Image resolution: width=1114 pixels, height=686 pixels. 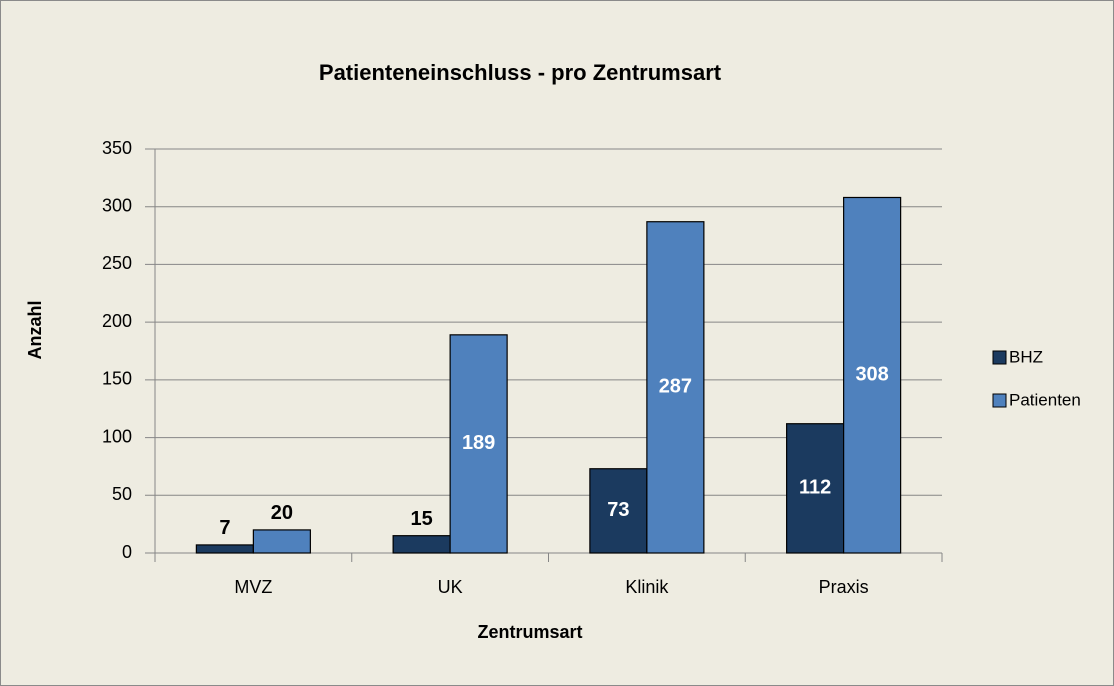 What do you see at coordinates (117, 148) in the screenshot?
I see `y-tick-label: 350` at bounding box center [117, 148].